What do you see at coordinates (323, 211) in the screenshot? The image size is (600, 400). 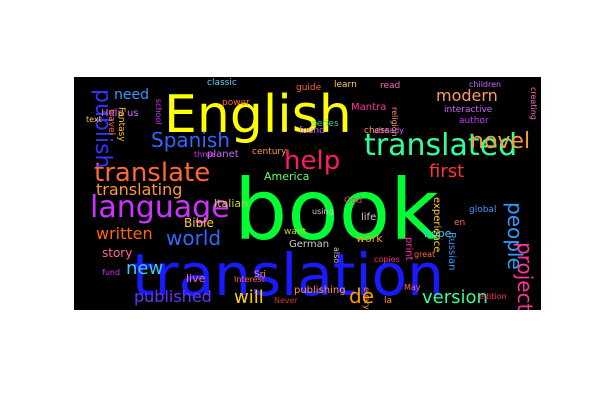 I see `word-using: using` at bounding box center [323, 211].